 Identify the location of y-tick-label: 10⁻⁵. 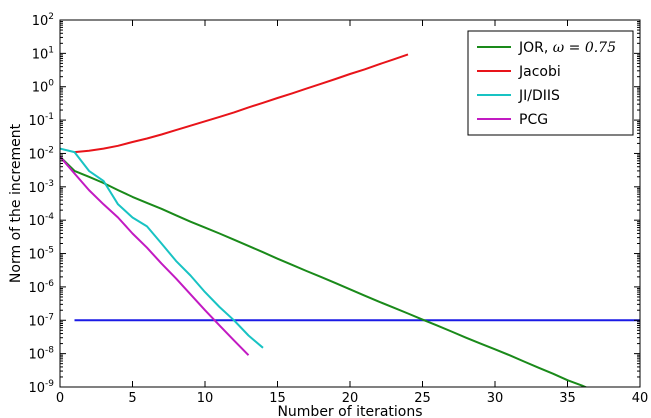
(41, 254).